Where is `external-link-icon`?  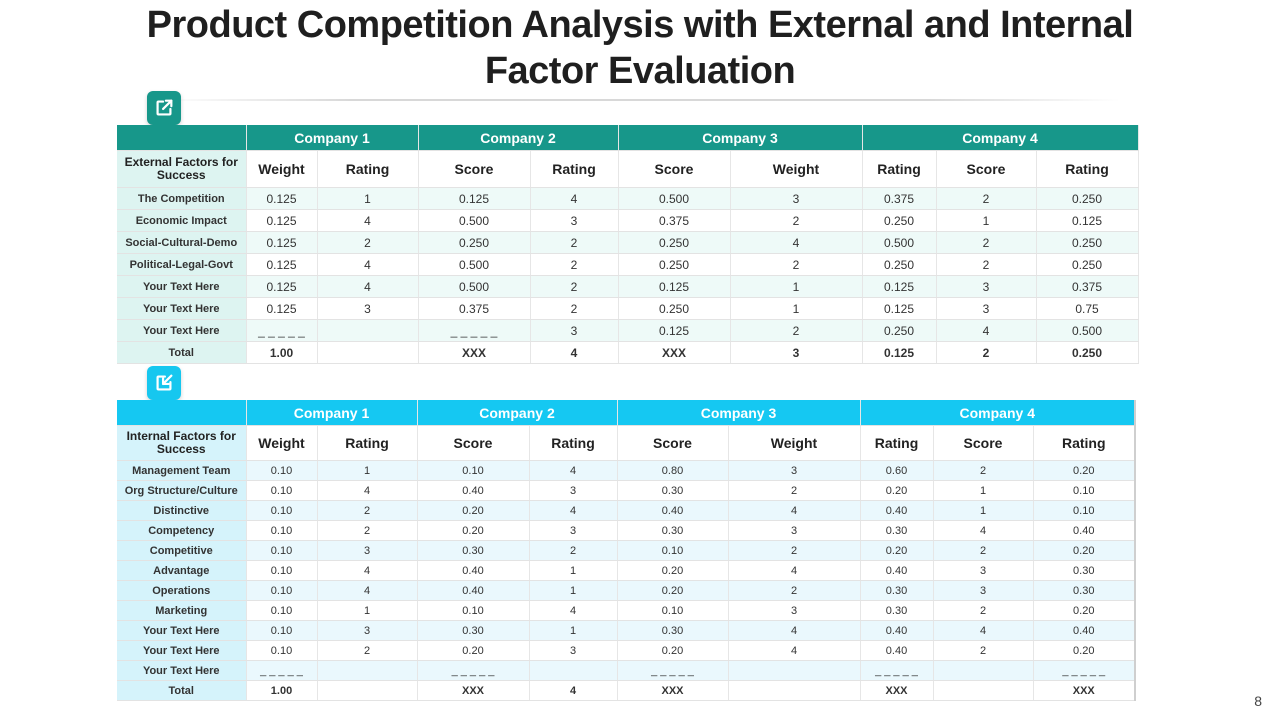
external-link-icon is located at coordinates (164, 108).